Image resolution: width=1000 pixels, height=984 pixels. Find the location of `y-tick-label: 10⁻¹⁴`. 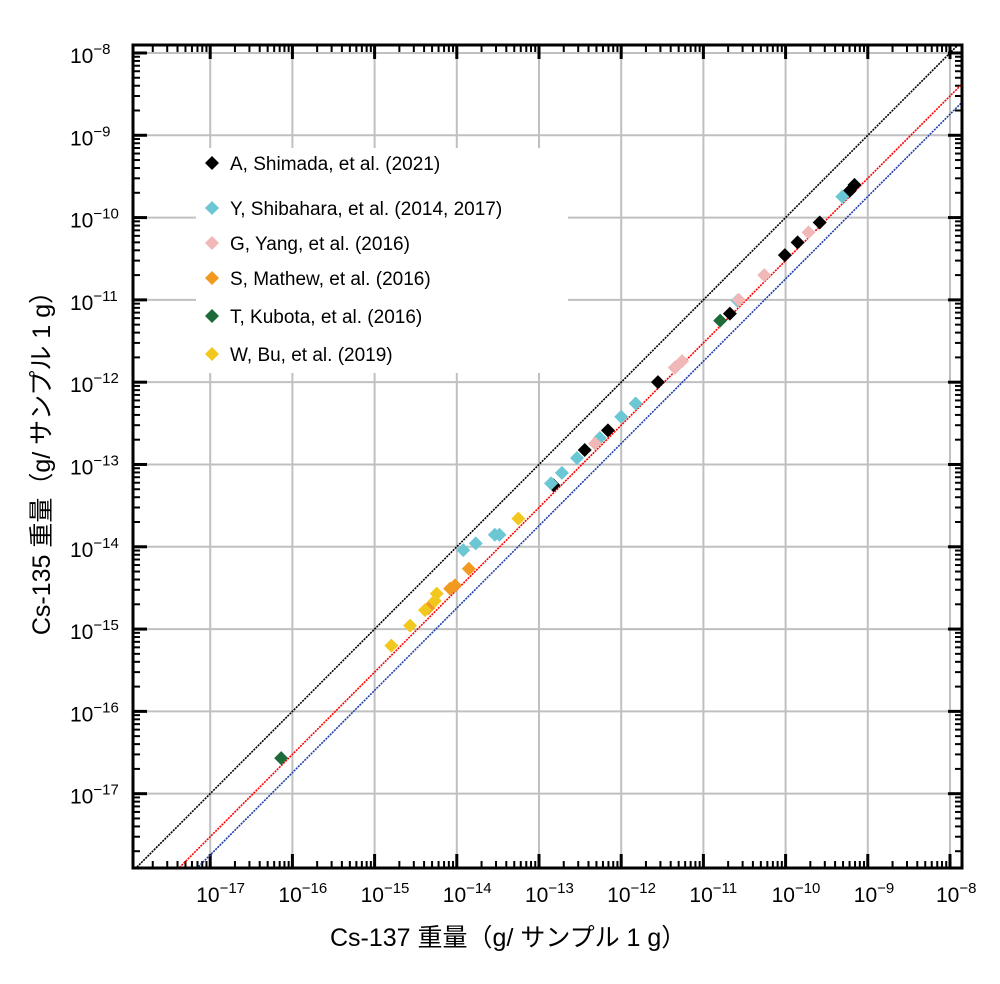

y-tick-label: 10⁻¹⁴ is located at coordinates (94, 548).